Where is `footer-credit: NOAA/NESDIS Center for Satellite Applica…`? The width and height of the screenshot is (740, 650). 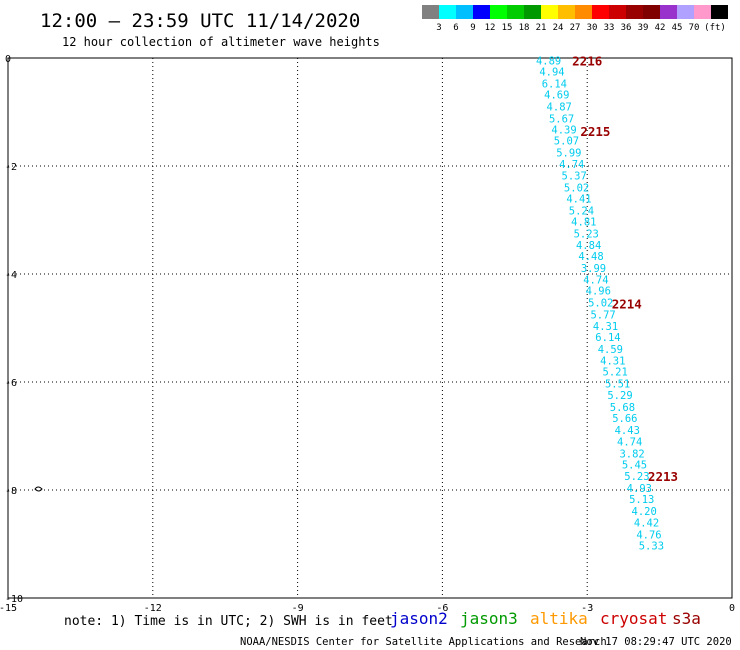
footer-credit: NOAA/NESDIS Center for Satellite Applica… is located at coordinates (423, 642).